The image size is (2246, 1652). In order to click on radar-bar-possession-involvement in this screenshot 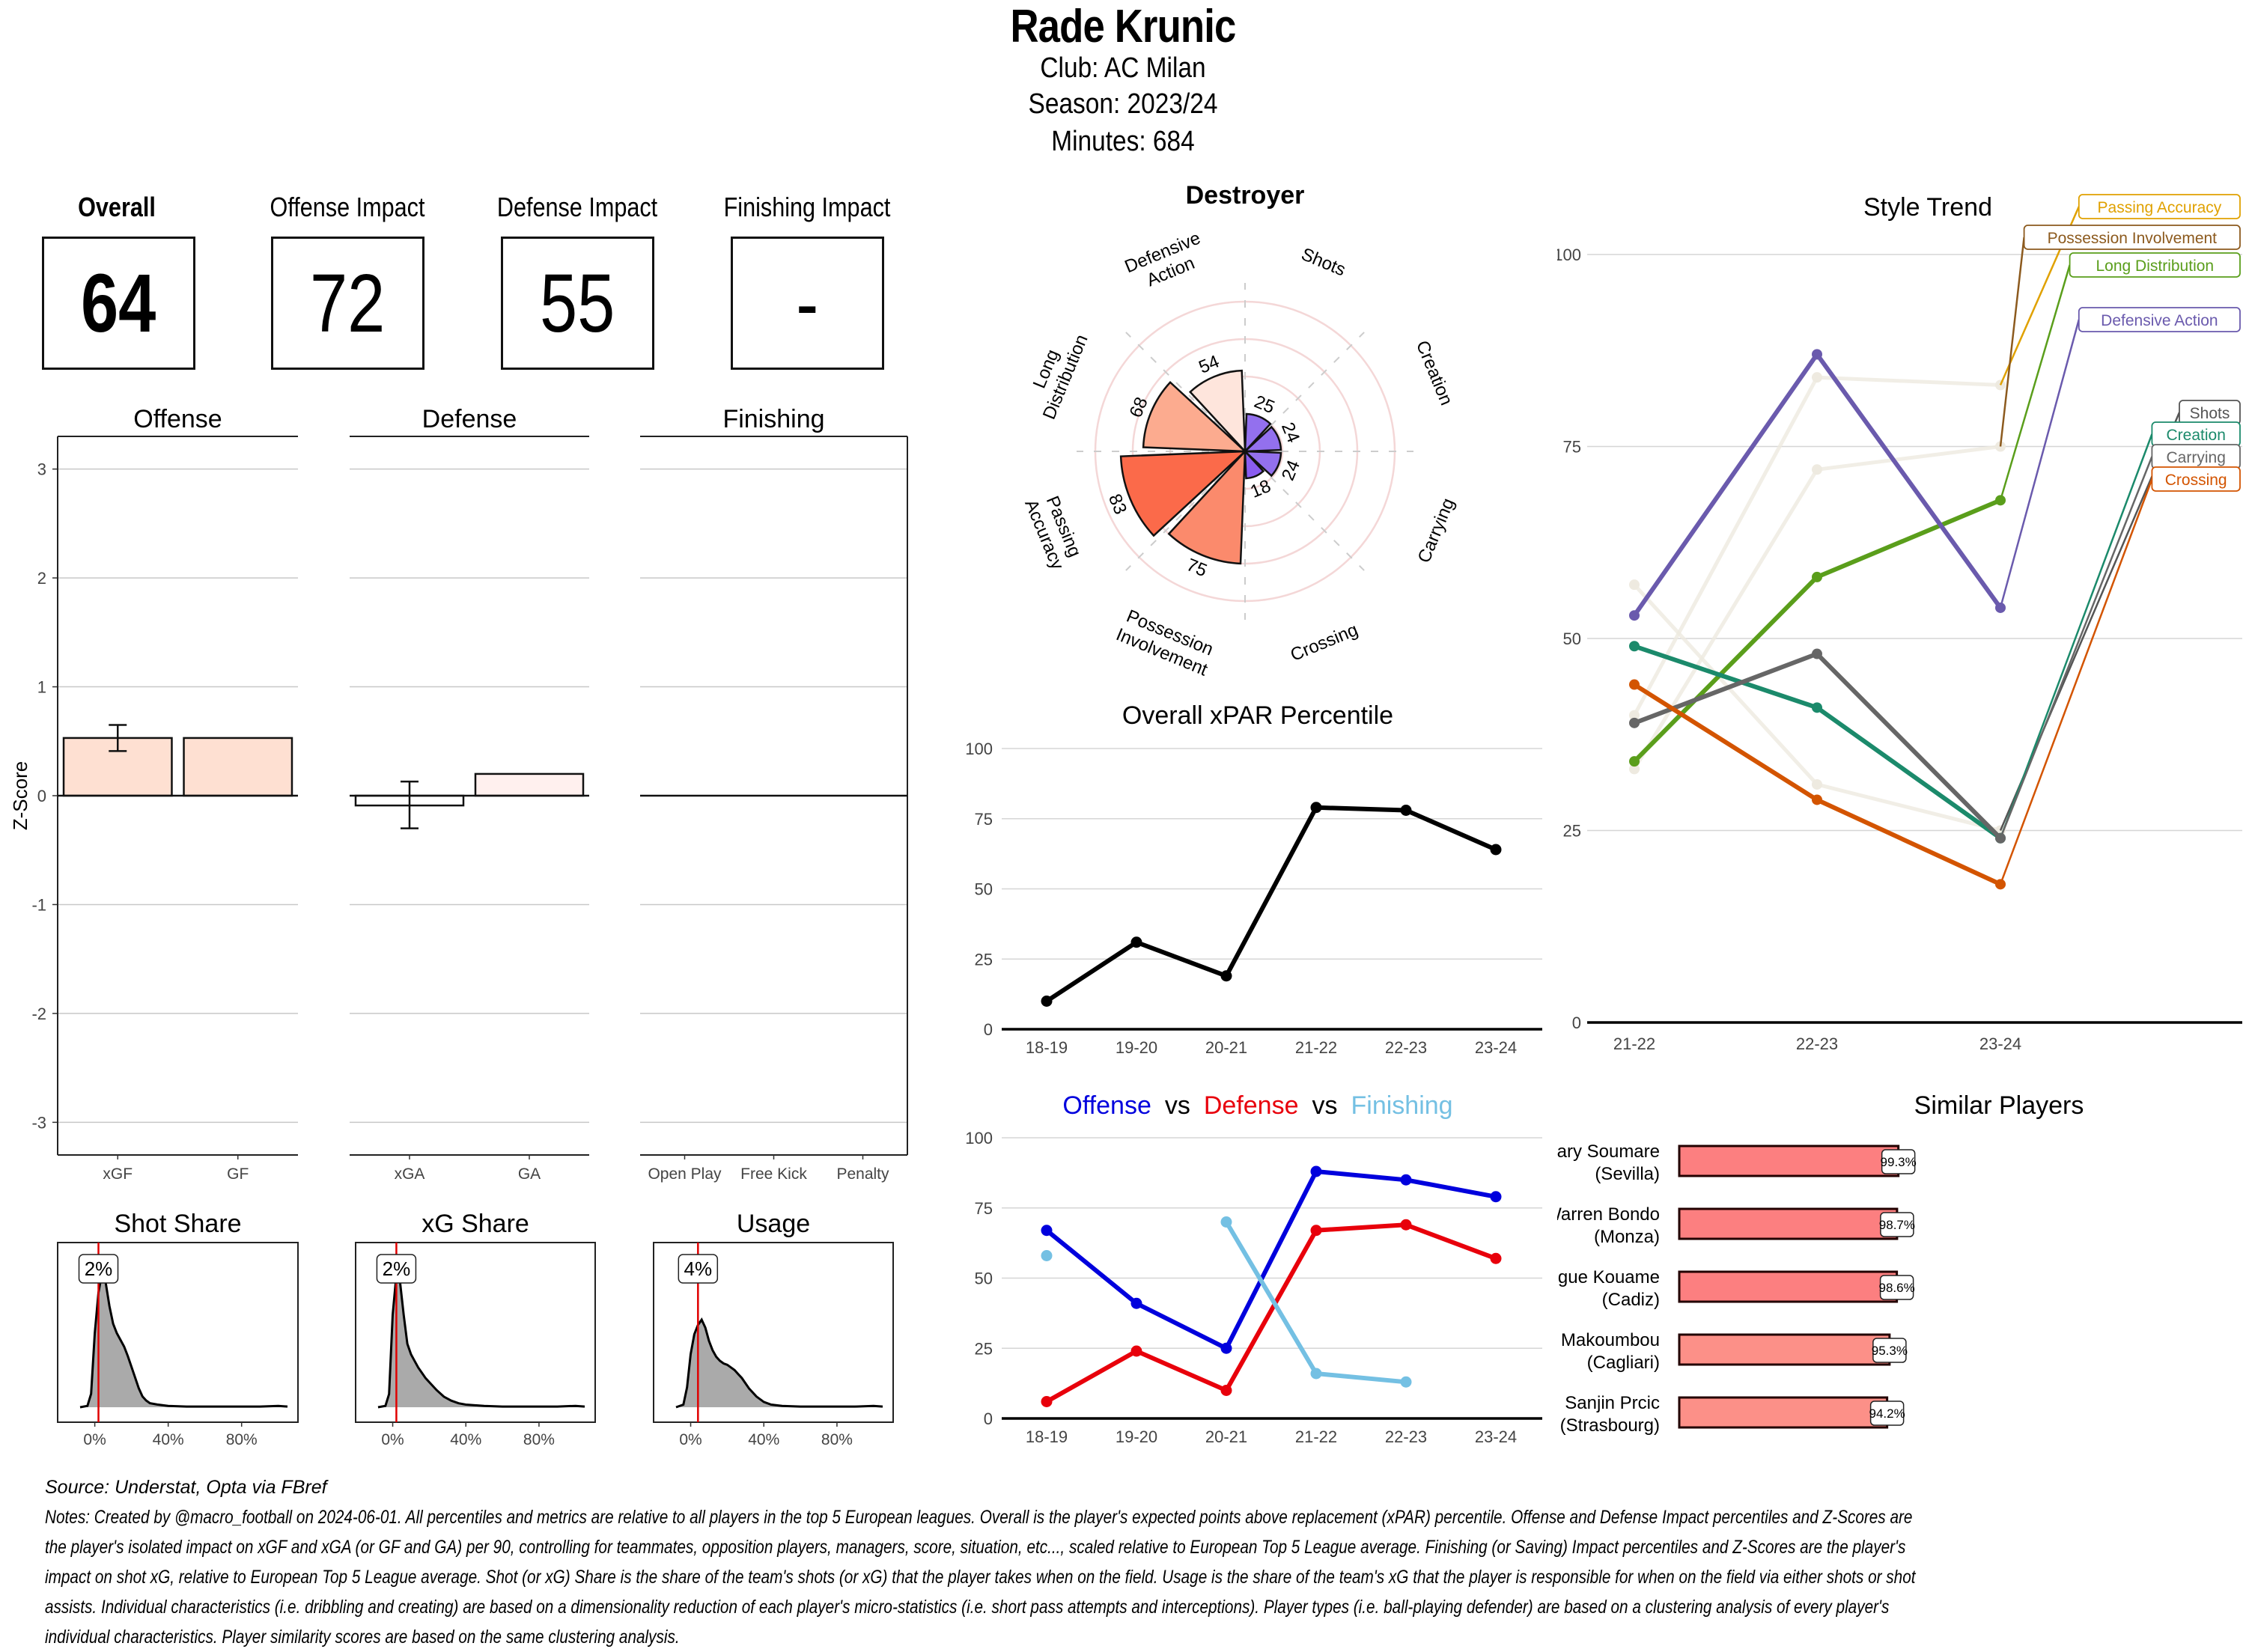, I will do `click(1207, 506)`.